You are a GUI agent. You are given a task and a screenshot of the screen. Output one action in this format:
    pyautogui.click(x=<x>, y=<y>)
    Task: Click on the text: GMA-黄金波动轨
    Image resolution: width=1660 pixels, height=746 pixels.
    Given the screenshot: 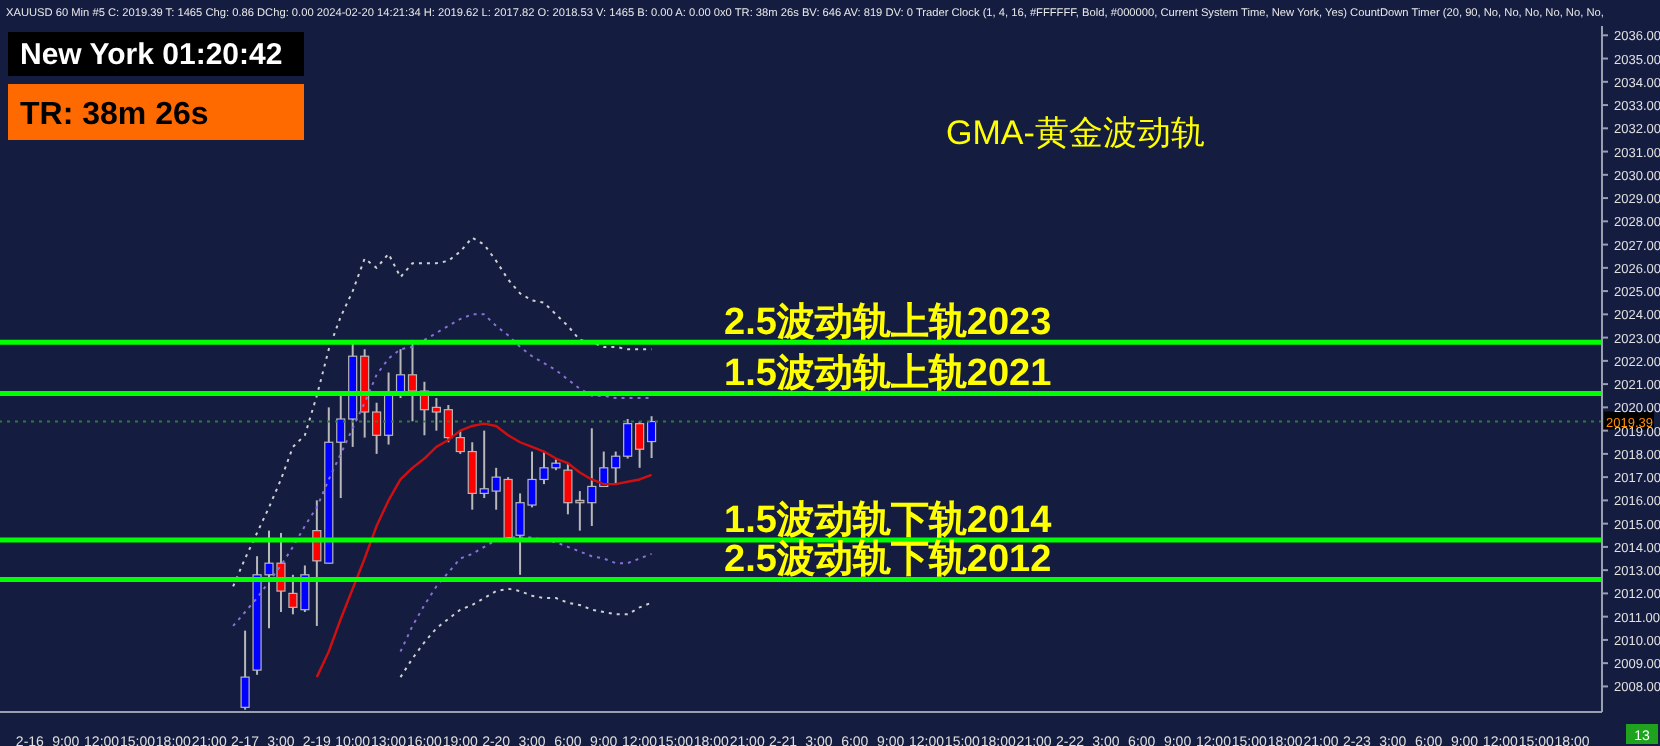 What is the action you would take?
    pyautogui.click(x=1075, y=133)
    